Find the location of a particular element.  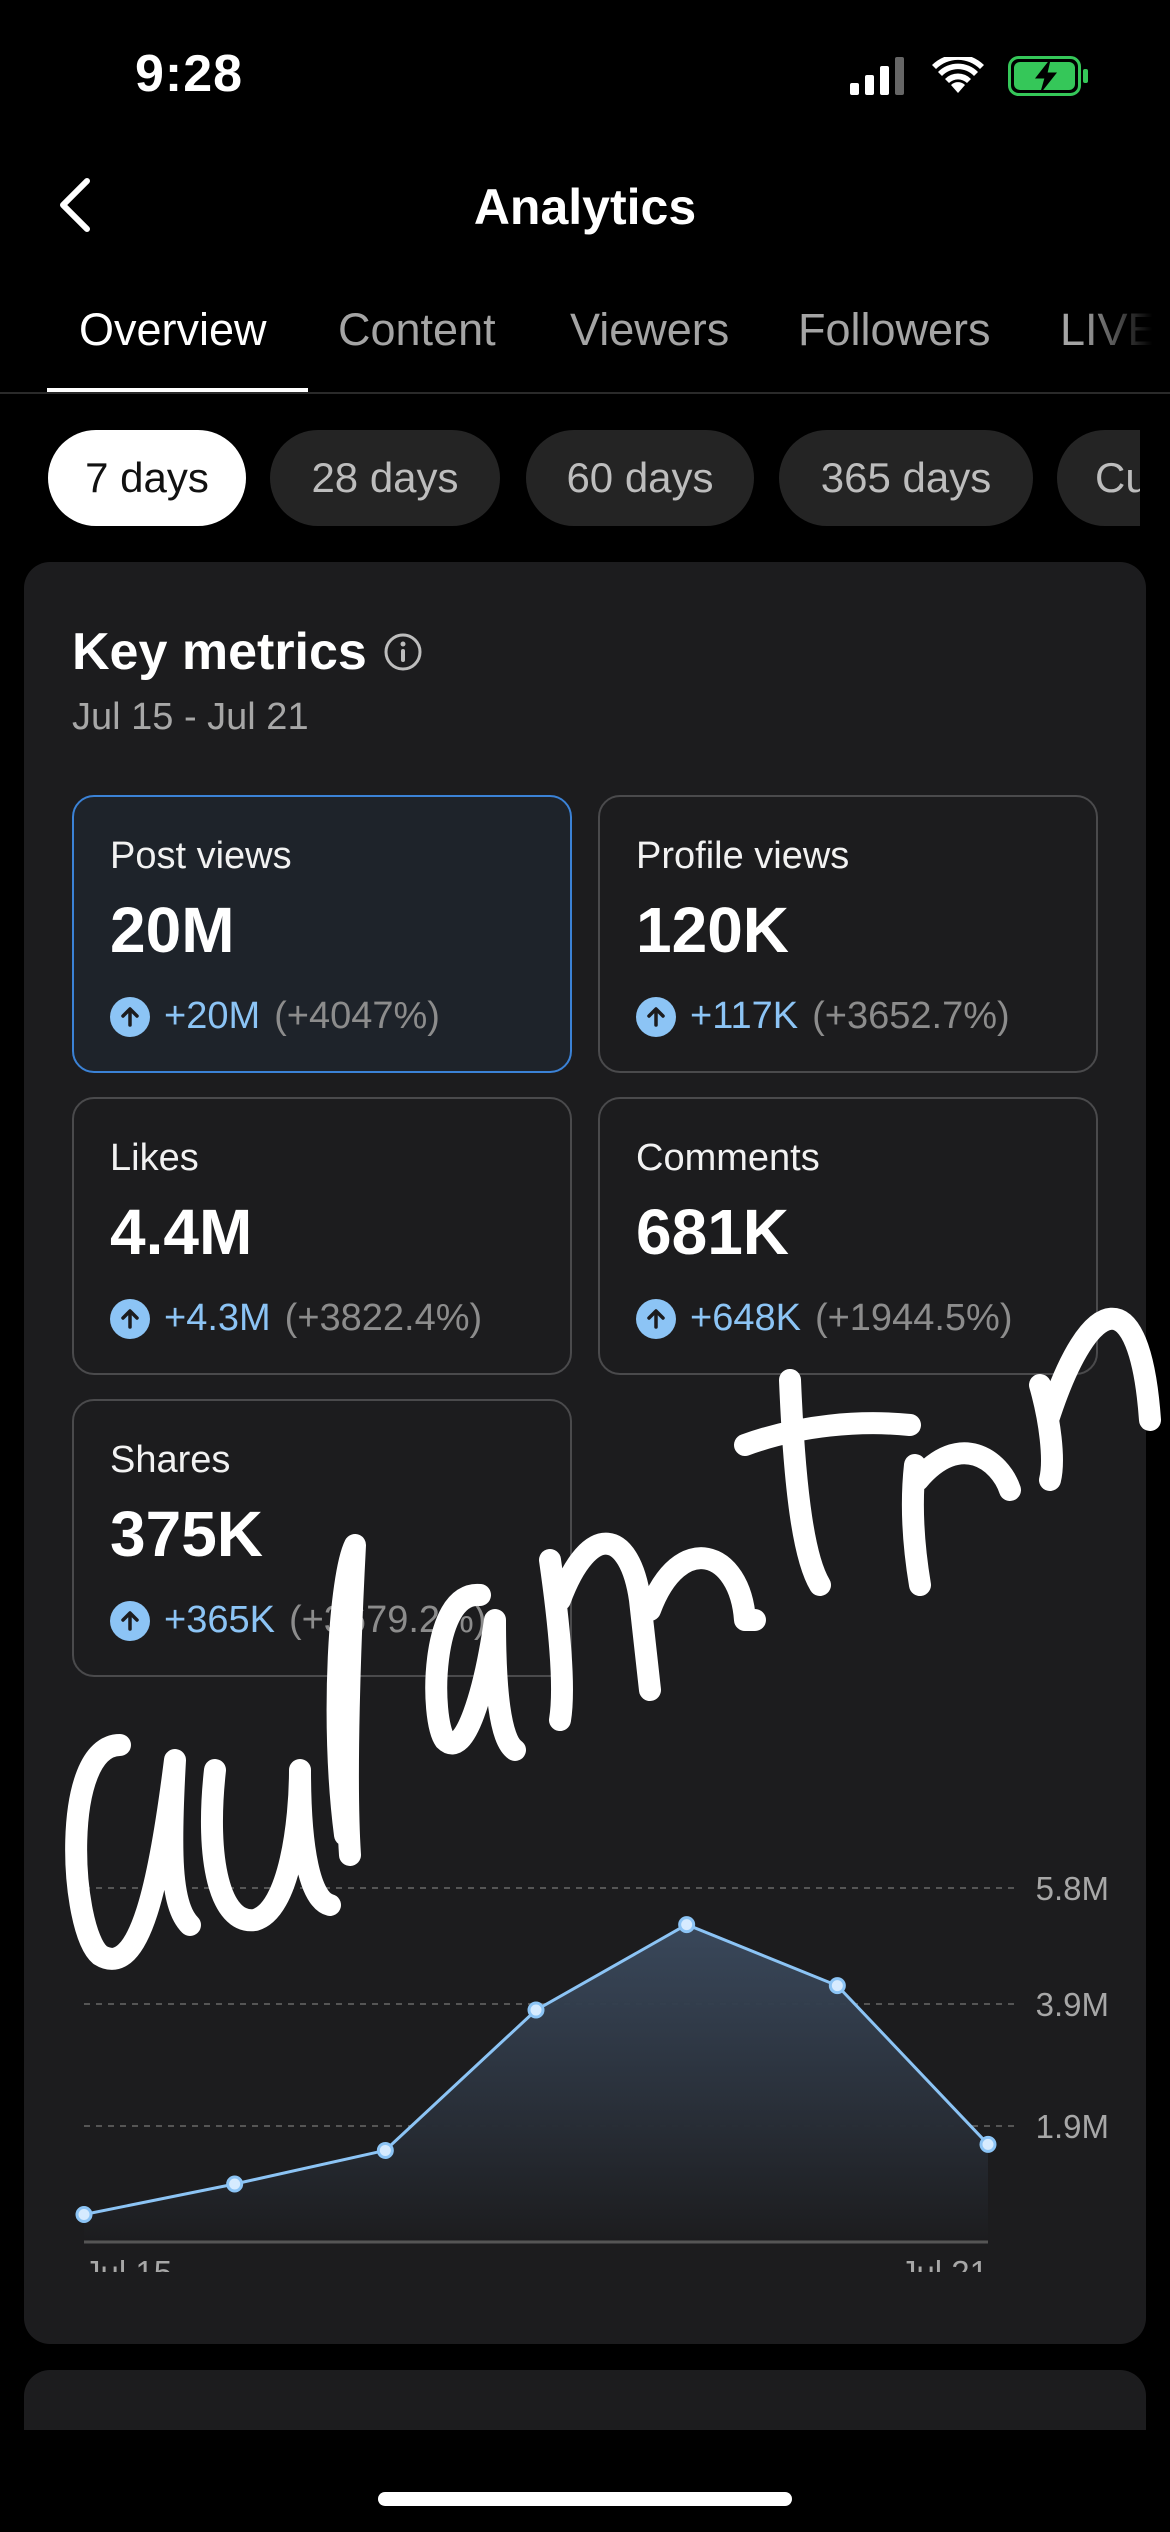

signal-icon is located at coordinates (877, 76).